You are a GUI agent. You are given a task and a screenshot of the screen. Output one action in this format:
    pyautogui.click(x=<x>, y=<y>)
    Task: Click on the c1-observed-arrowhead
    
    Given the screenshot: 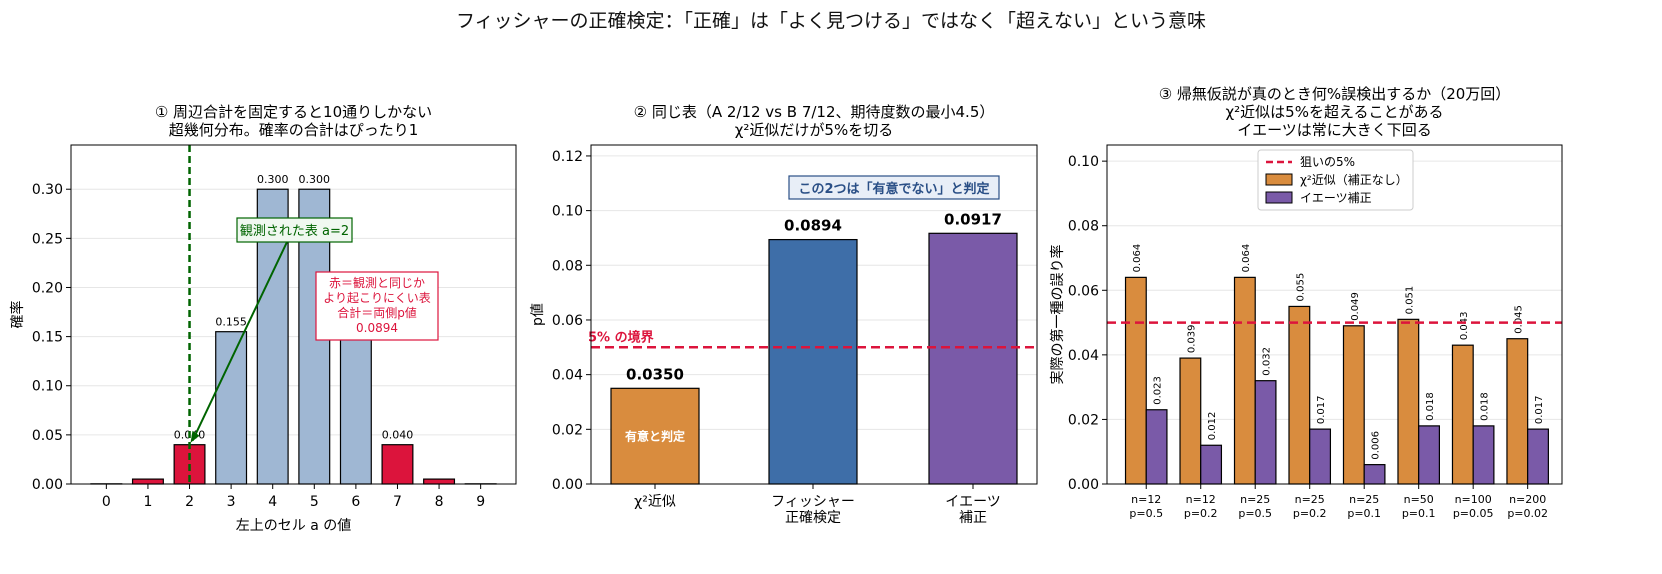 What is the action you would take?
    pyautogui.click(x=195, y=436)
    